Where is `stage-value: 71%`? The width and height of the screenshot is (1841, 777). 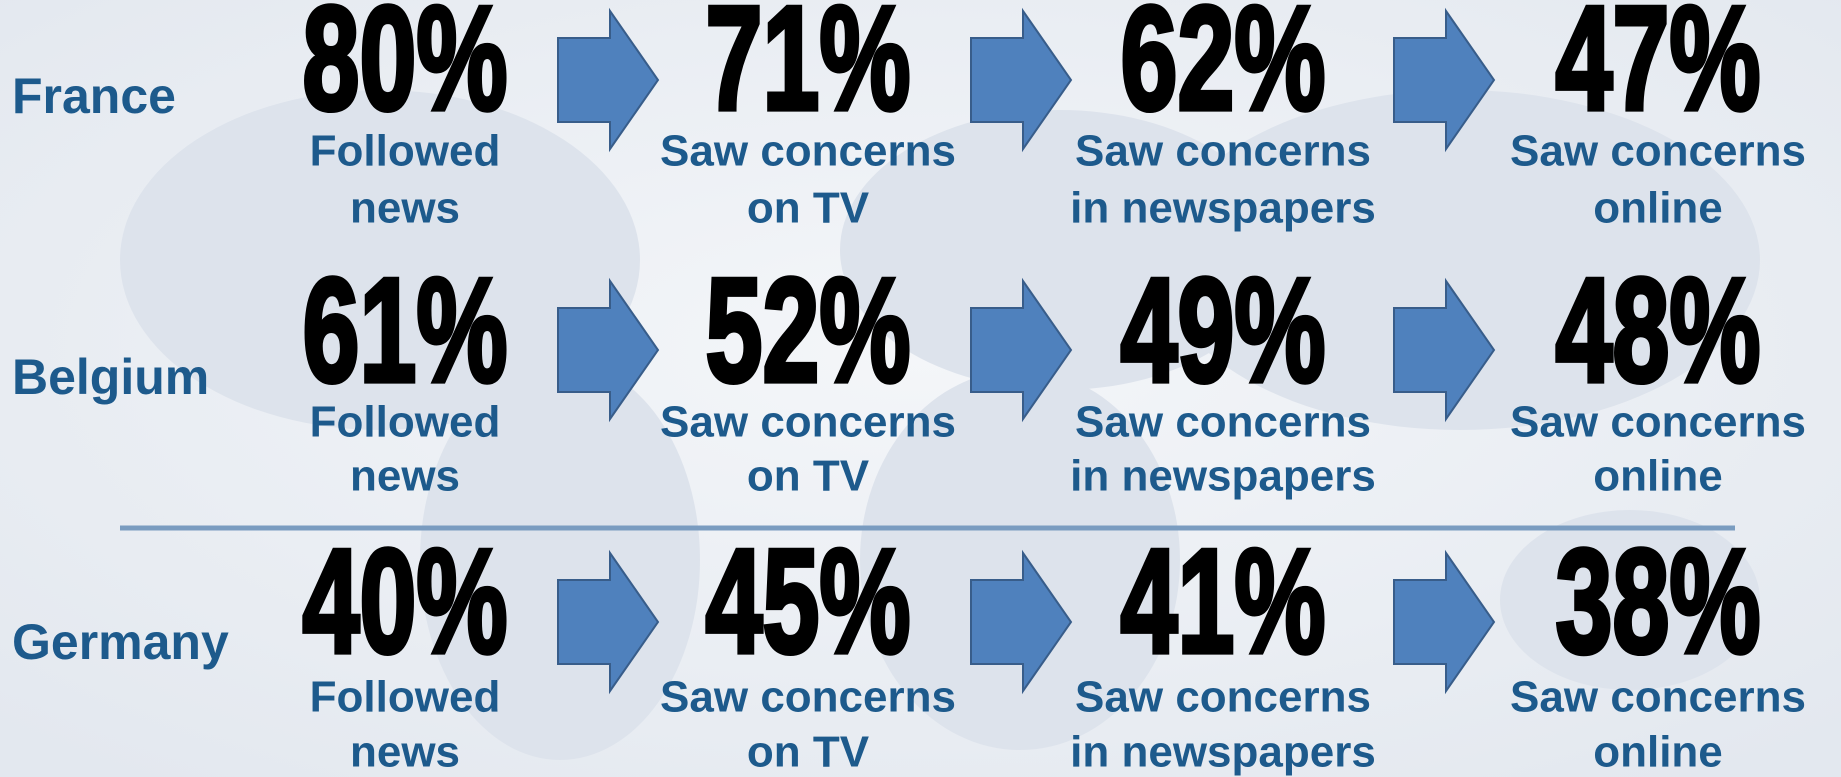 stage-value: 71% is located at coordinates (808, 70).